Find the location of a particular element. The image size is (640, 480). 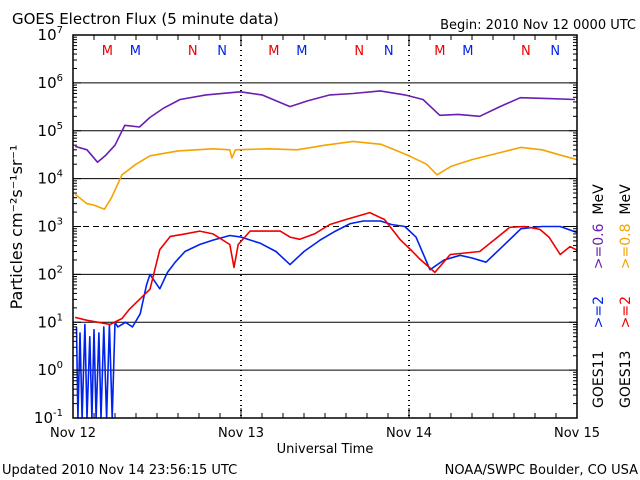

legend-item: >=0.6 is located at coordinates (599, 242).